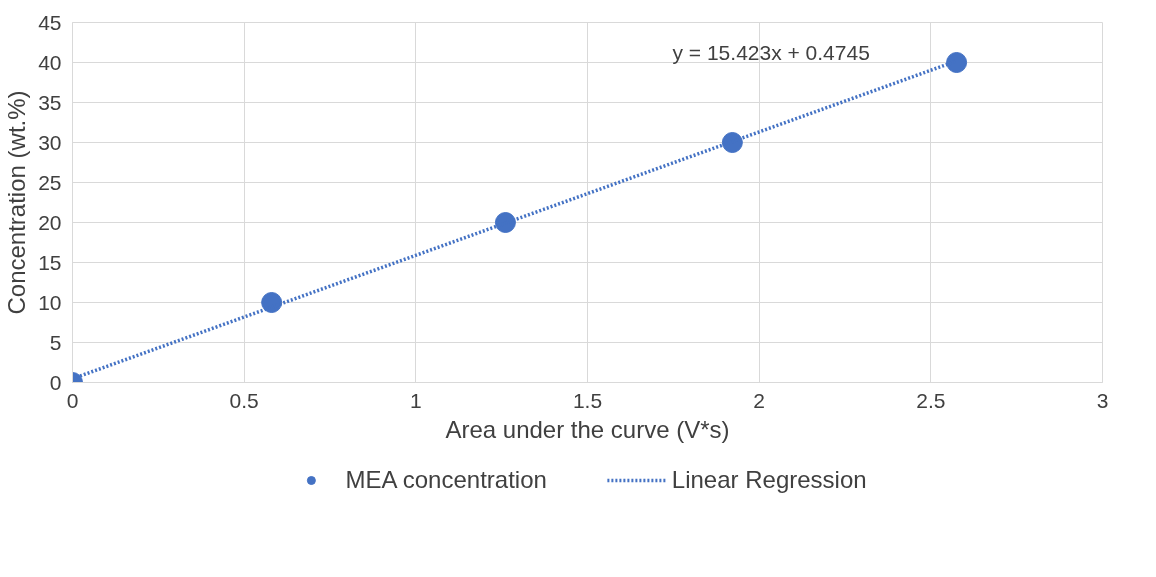 Image resolution: width=1156 pixels, height=577 pixels. What do you see at coordinates (17, 202) in the screenshot?
I see `y-axis-title: Concentration (wt.%)` at bounding box center [17, 202].